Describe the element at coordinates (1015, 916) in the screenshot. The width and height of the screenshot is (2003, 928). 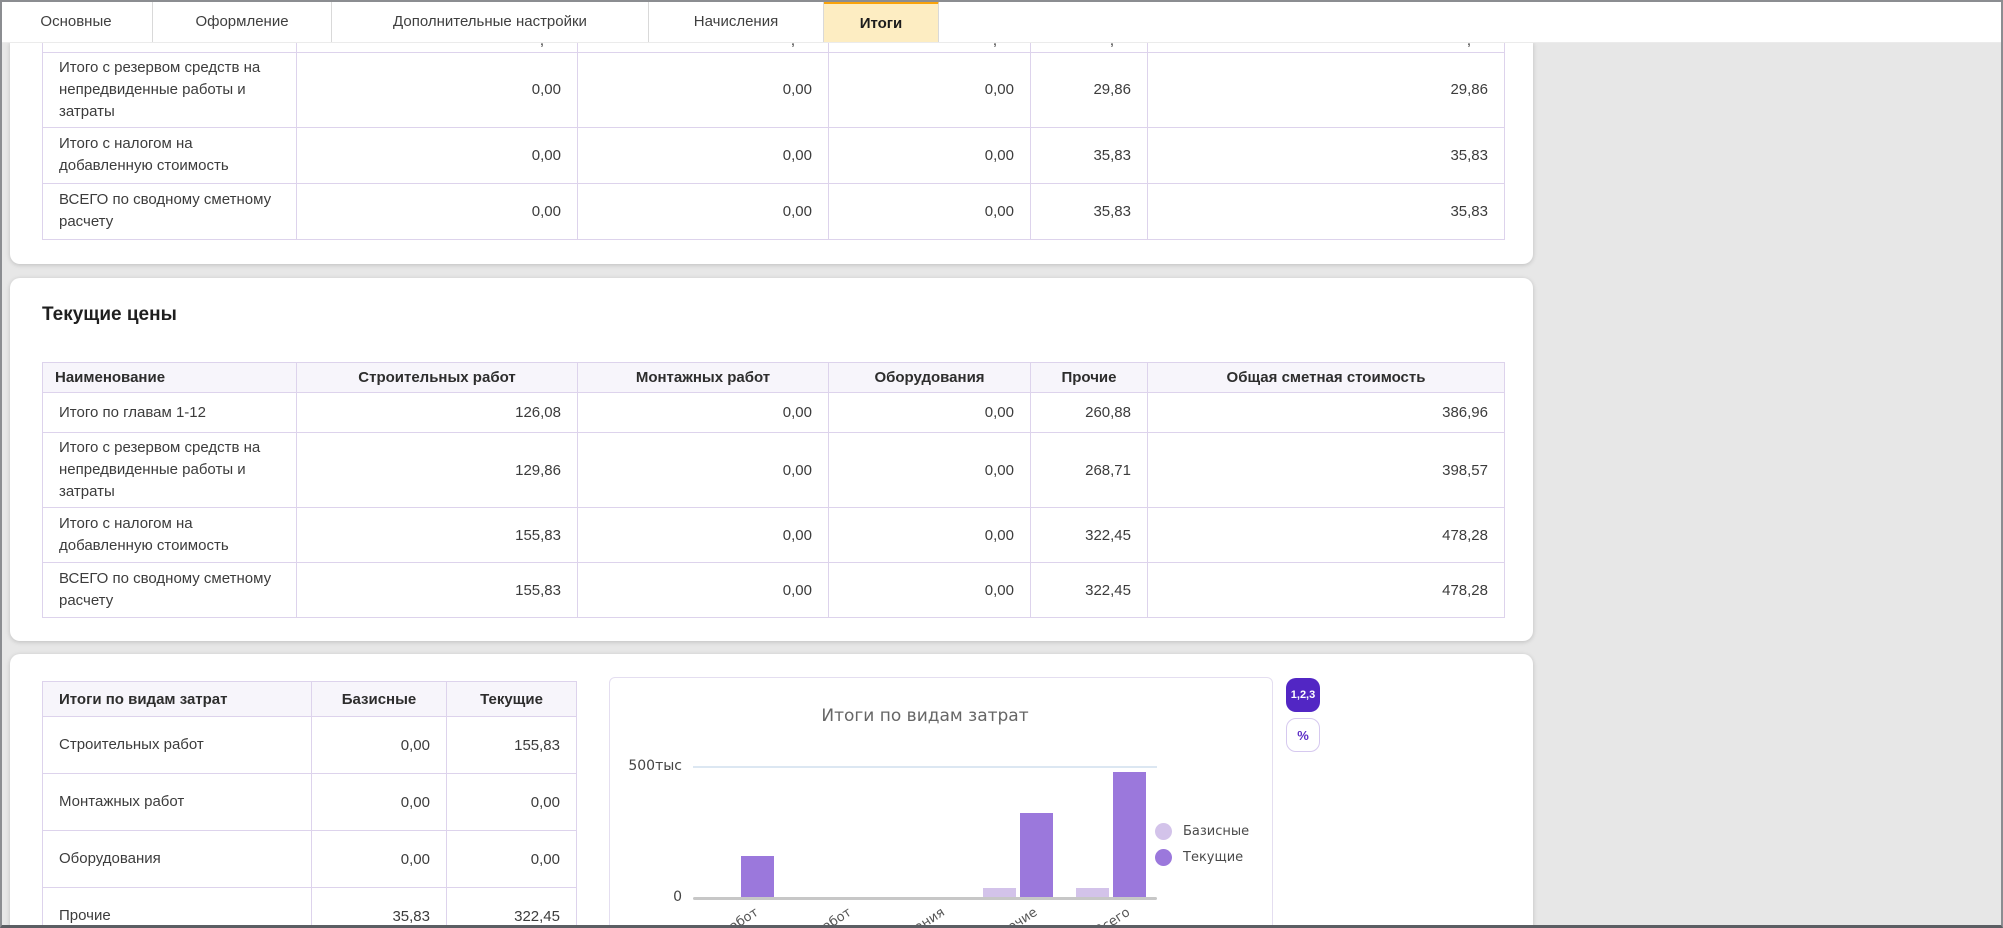
I see `x-axis-label: Прочие` at that location.